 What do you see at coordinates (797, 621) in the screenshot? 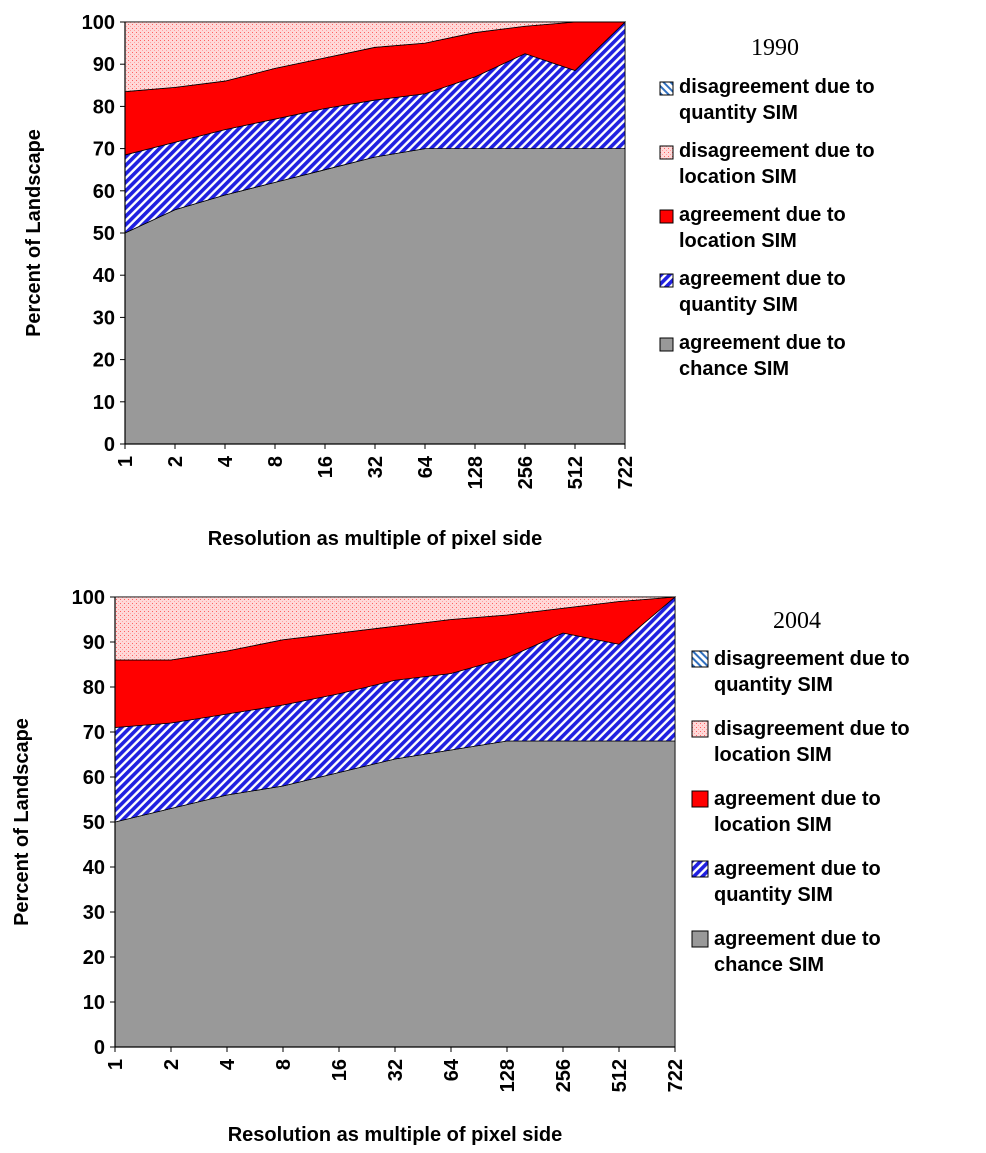
I see `chart-title: 2004` at bounding box center [797, 621].